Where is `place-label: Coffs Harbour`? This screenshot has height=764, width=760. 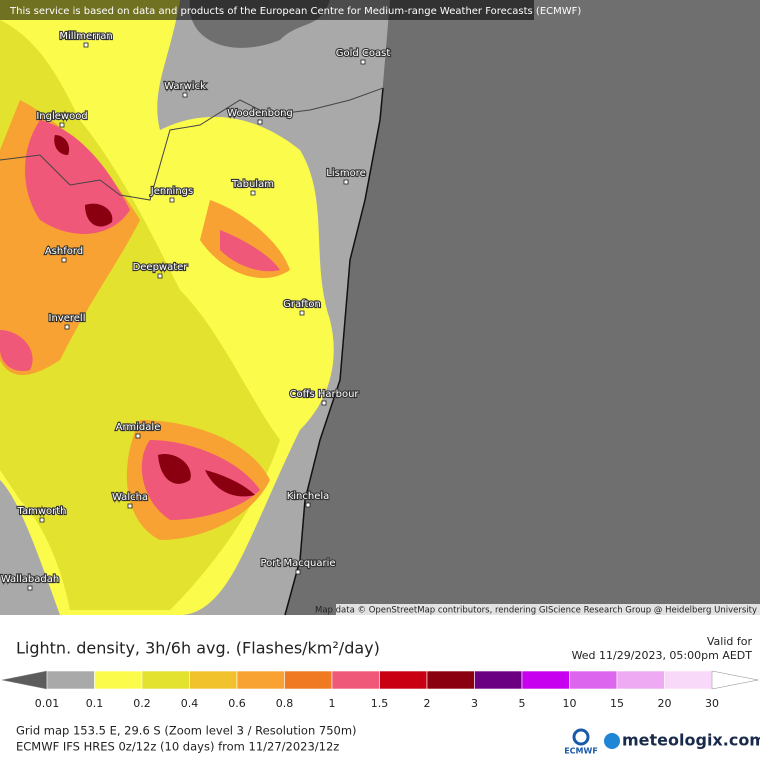
place-label: Coffs Harbour is located at coordinates (324, 394).